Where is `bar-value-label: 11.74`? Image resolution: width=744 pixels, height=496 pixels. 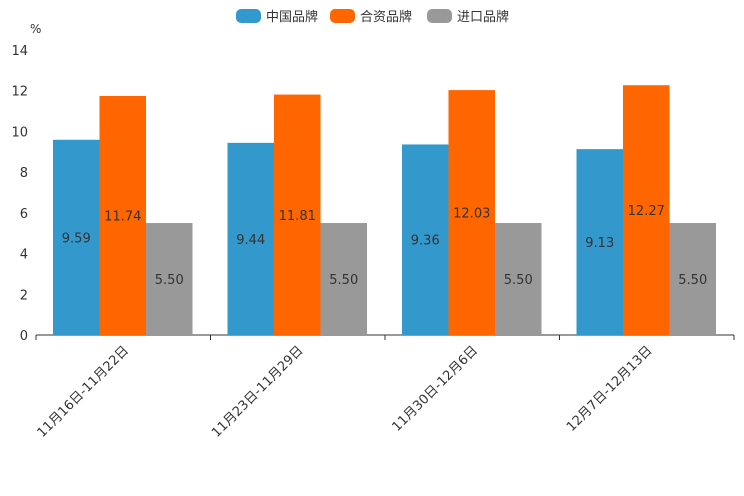
bar-value-label: 11.74 is located at coordinates (122, 217).